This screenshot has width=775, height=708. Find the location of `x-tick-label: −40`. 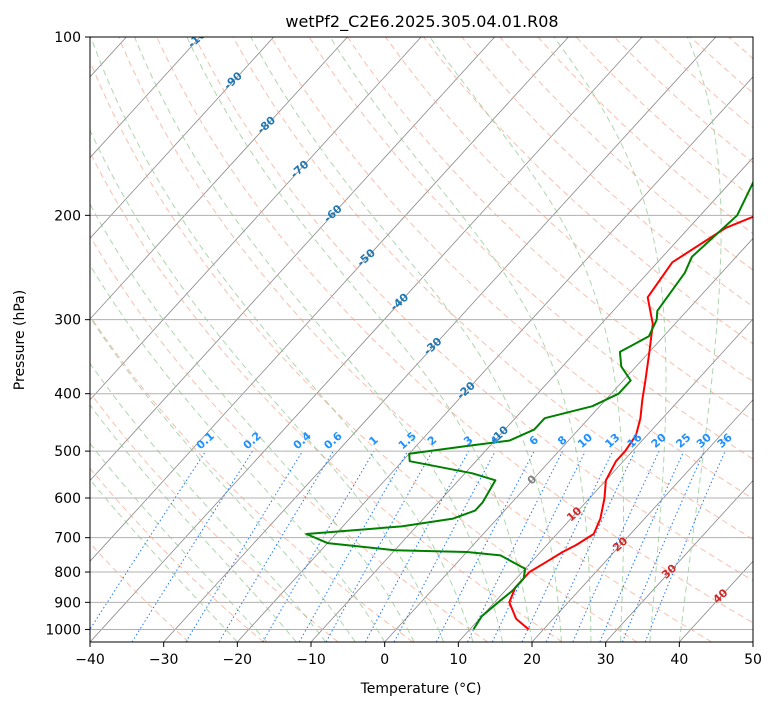

x-tick-label: −40 is located at coordinates (90, 660).